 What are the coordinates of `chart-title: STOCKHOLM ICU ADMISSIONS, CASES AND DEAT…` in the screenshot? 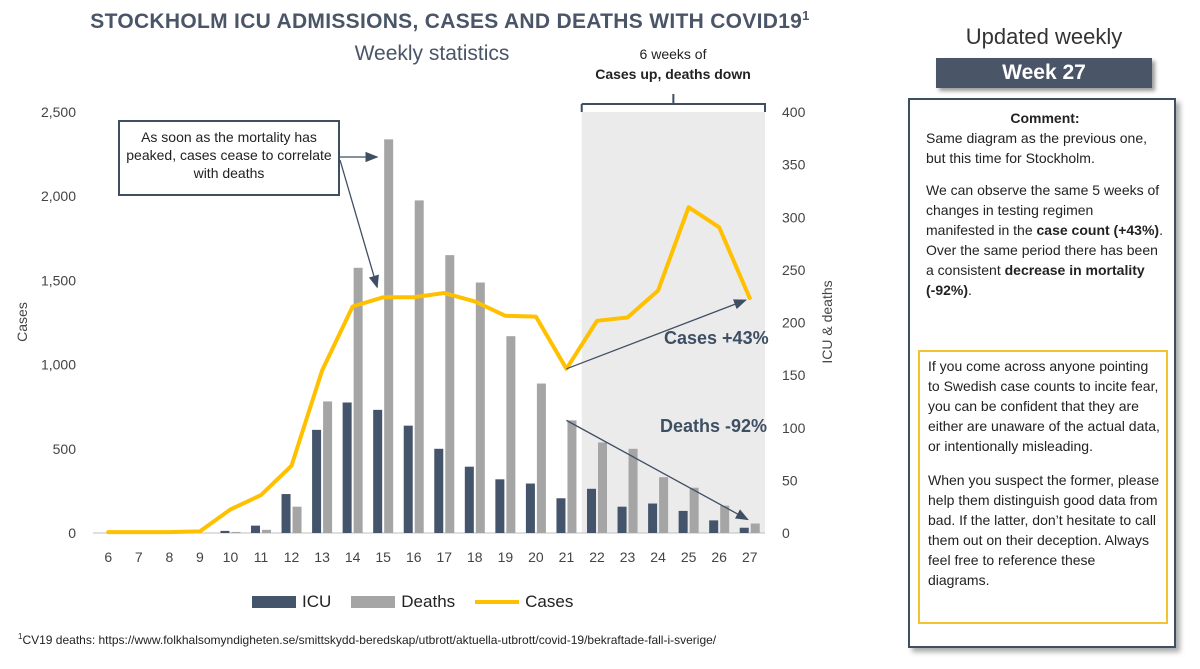 It's located at (450, 21).